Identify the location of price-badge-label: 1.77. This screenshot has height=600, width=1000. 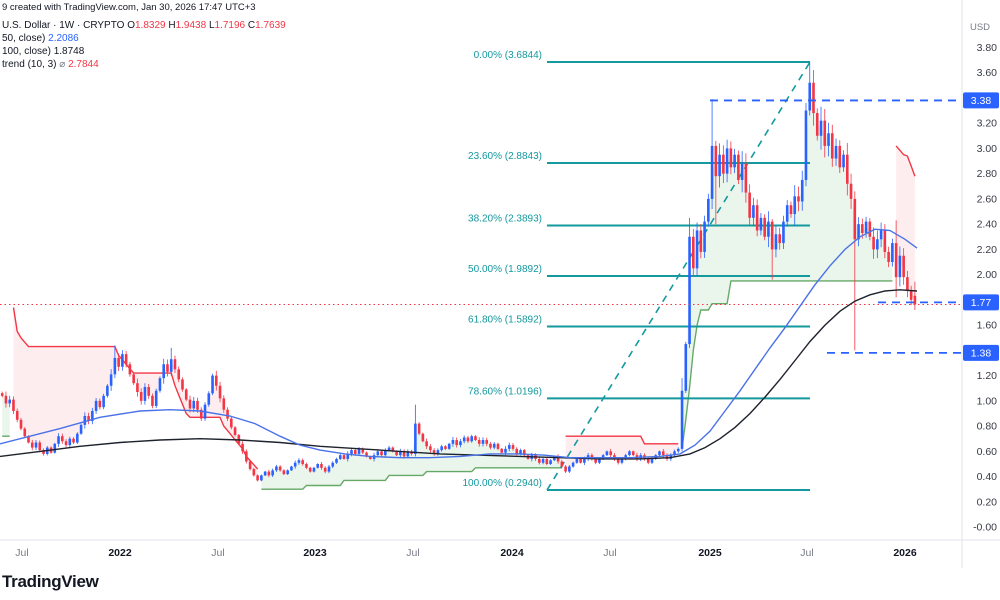
(981, 303).